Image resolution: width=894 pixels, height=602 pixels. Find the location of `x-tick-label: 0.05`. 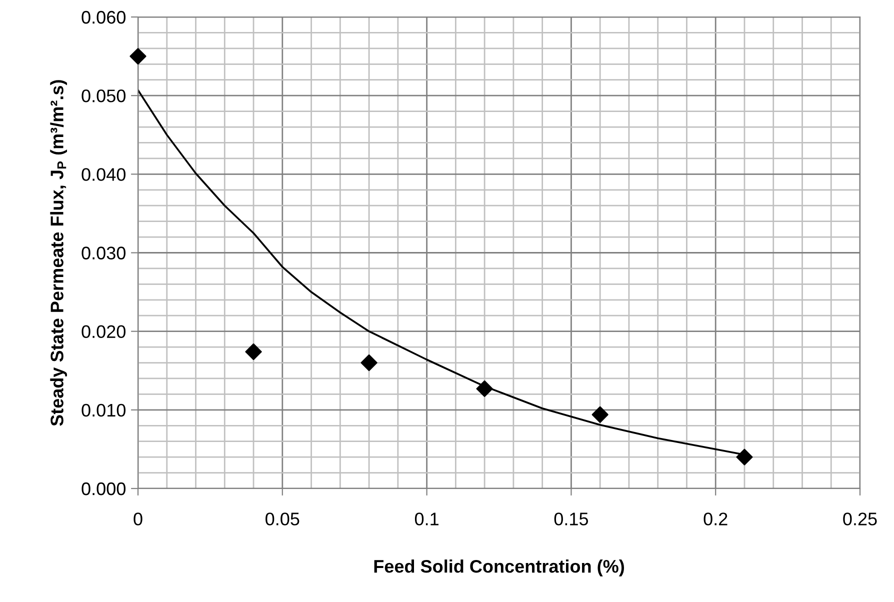

x-tick-label: 0.05 is located at coordinates (283, 519).